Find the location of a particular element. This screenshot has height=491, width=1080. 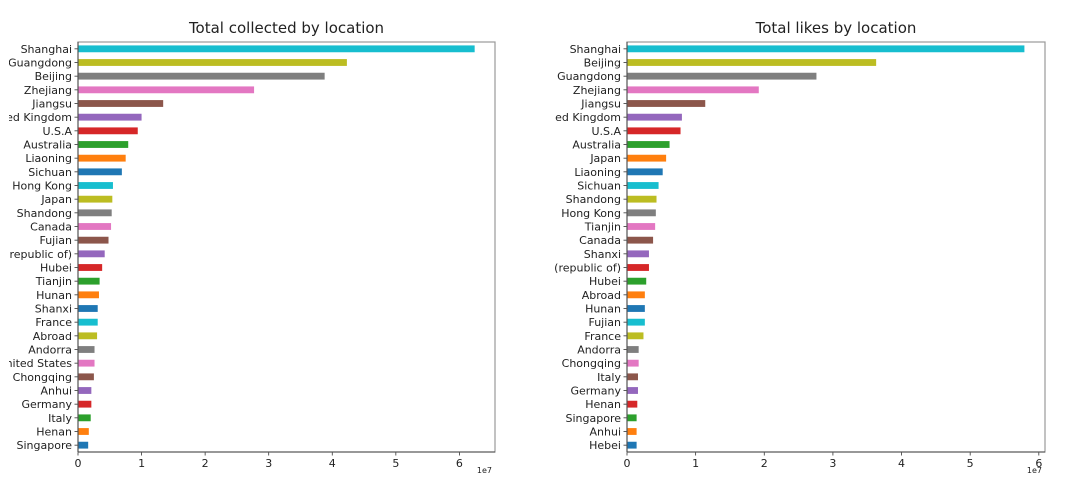

y-tick-label: Sichuan is located at coordinates (599, 186).